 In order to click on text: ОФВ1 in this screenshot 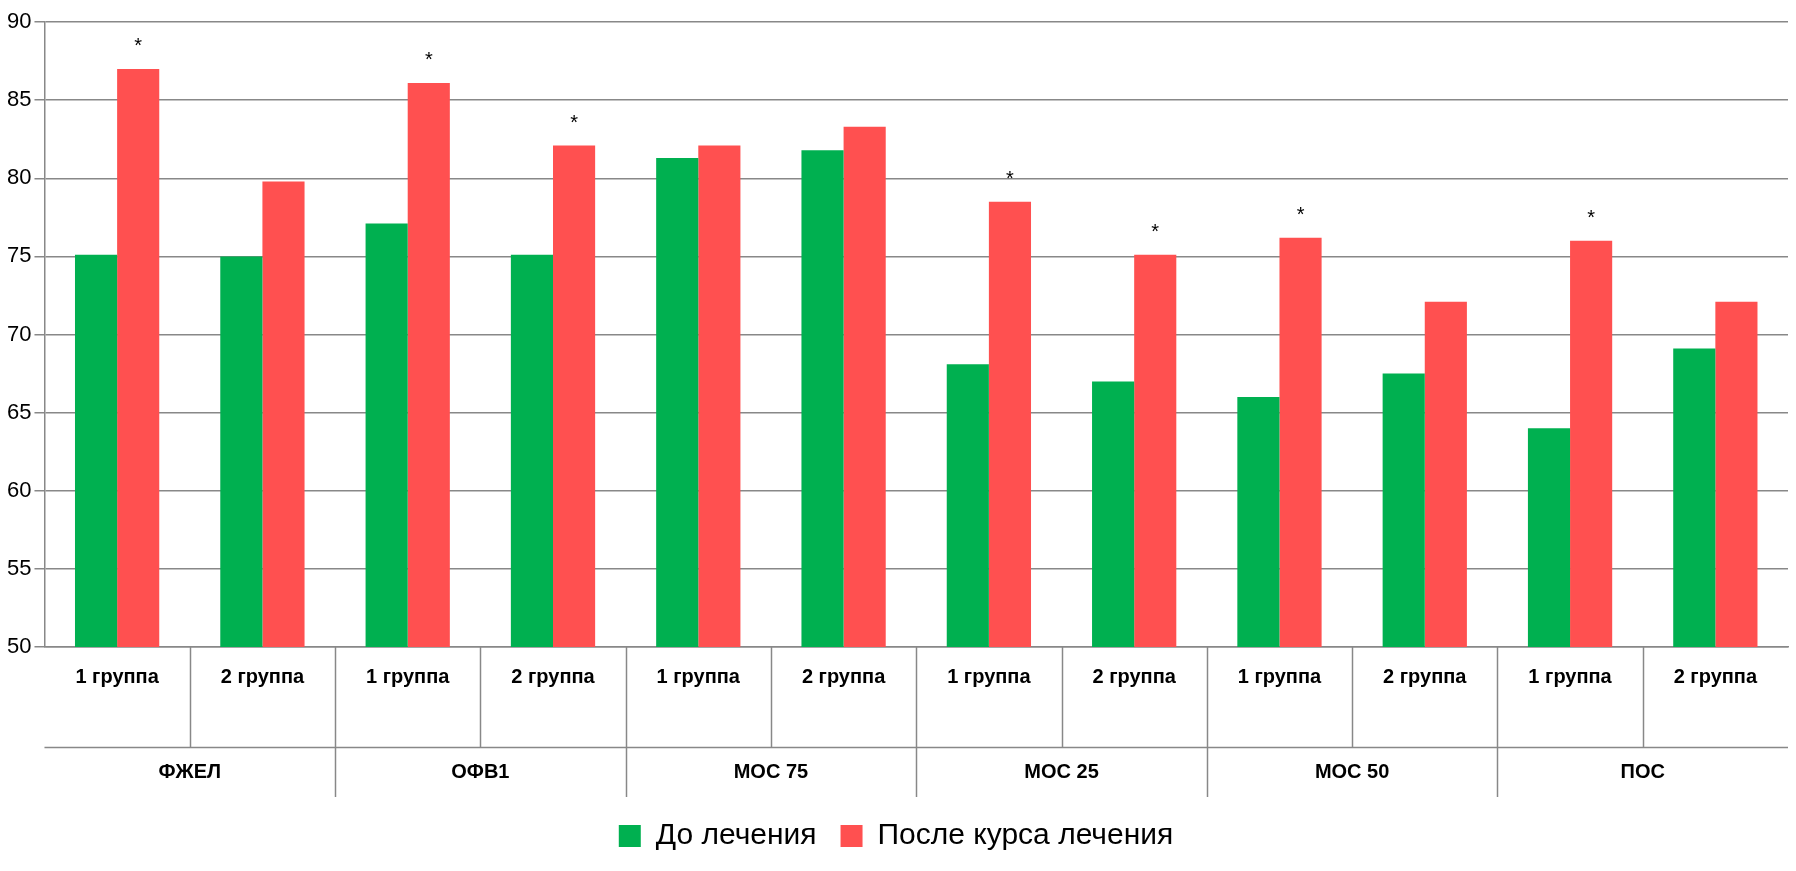, I will do `click(480, 770)`.